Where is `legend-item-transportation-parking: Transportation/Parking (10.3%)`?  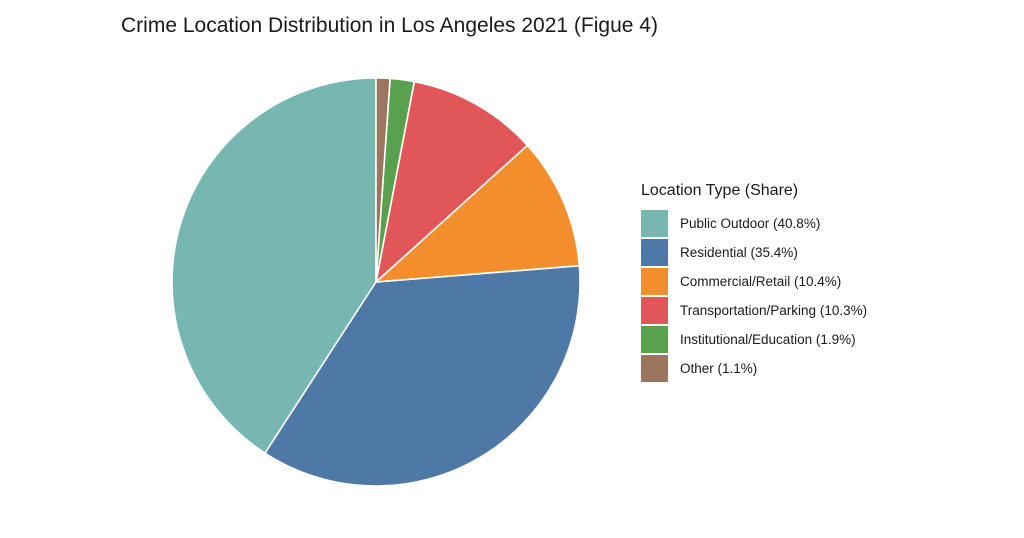 legend-item-transportation-parking: Transportation/Parking (10.3%) is located at coordinates (754, 310).